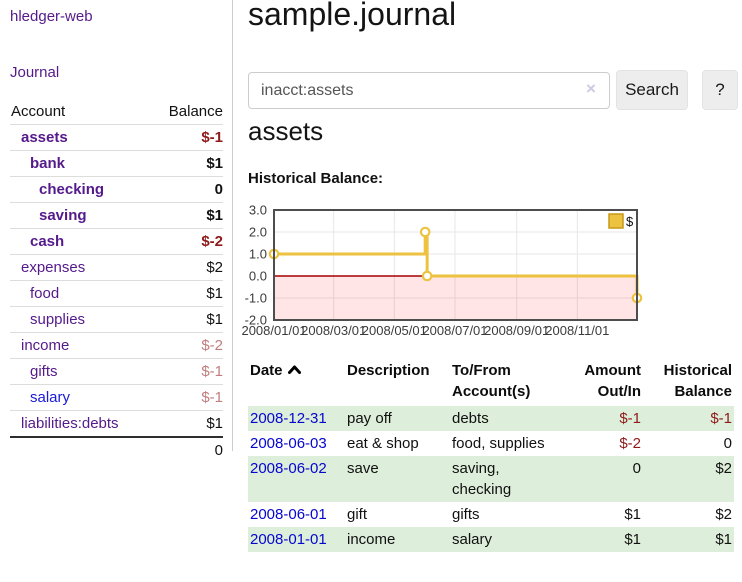 This screenshot has height=582, width=742. I want to click on account-link-liabilities-debts: liabilities:debts, so click(70, 423).